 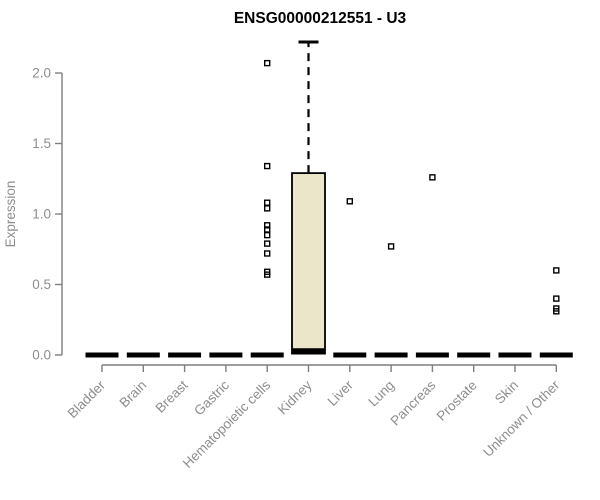 I want to click on x-tick-label-pancreas: Pancreas, so click(x=413, y=402).